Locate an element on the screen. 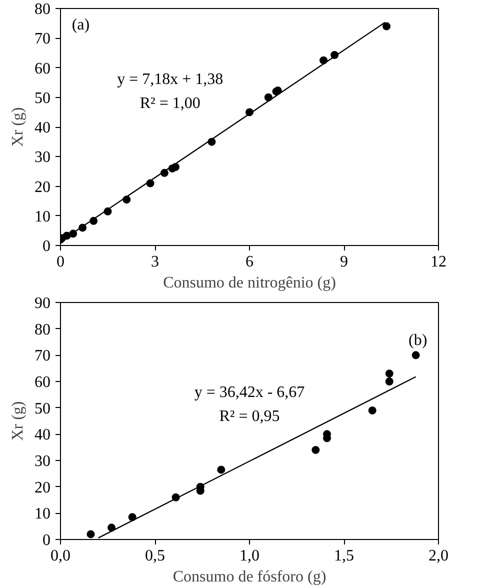 Image resolution: width=478 pixels, height=588 pixels. x-tick-label: 1,5 is located at coordinates (344, 556).